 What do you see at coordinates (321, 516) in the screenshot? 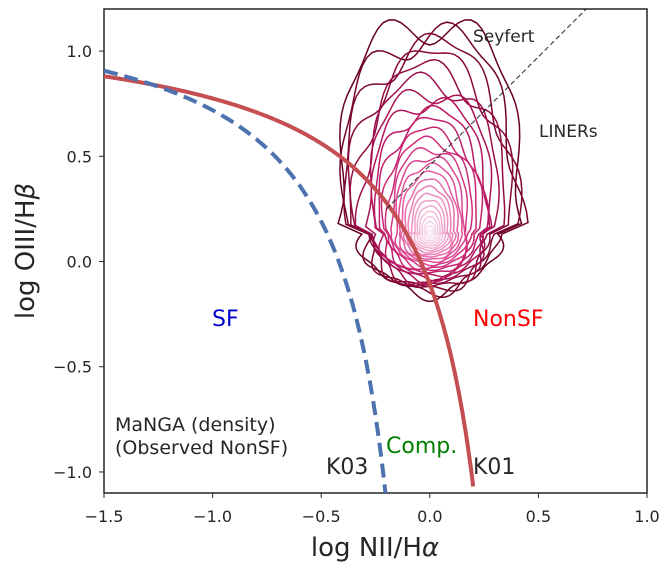
I see `x-tick-label: −0.5` at bounding box center [321, 516].